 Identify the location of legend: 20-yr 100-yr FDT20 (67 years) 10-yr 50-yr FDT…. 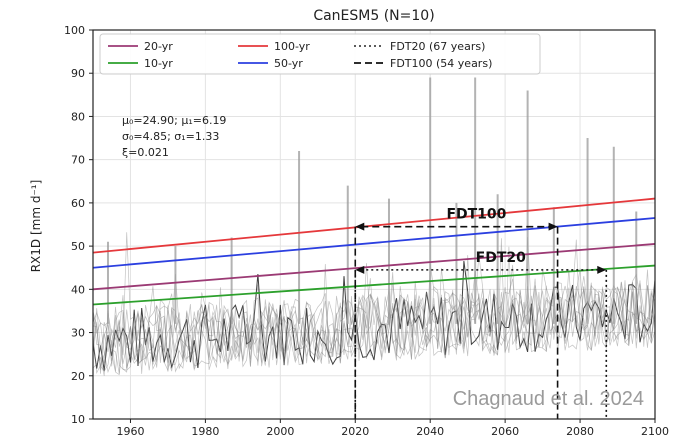
(320, 54).